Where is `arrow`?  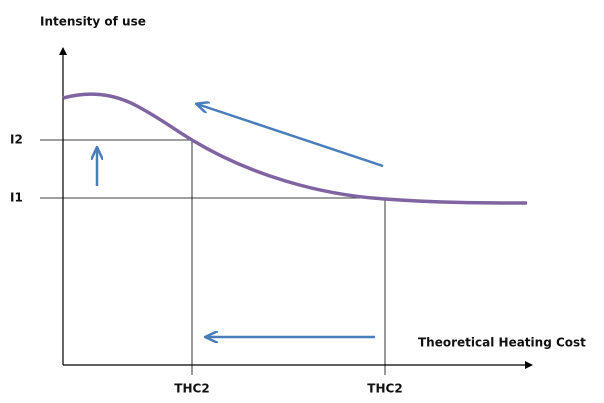 arrow is located at coordinates (290, 136).